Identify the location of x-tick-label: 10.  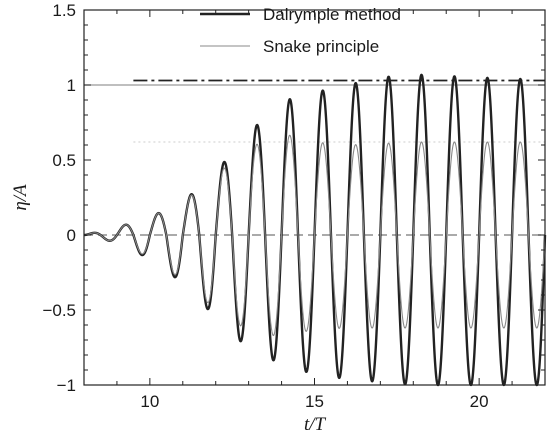
(149, 401).